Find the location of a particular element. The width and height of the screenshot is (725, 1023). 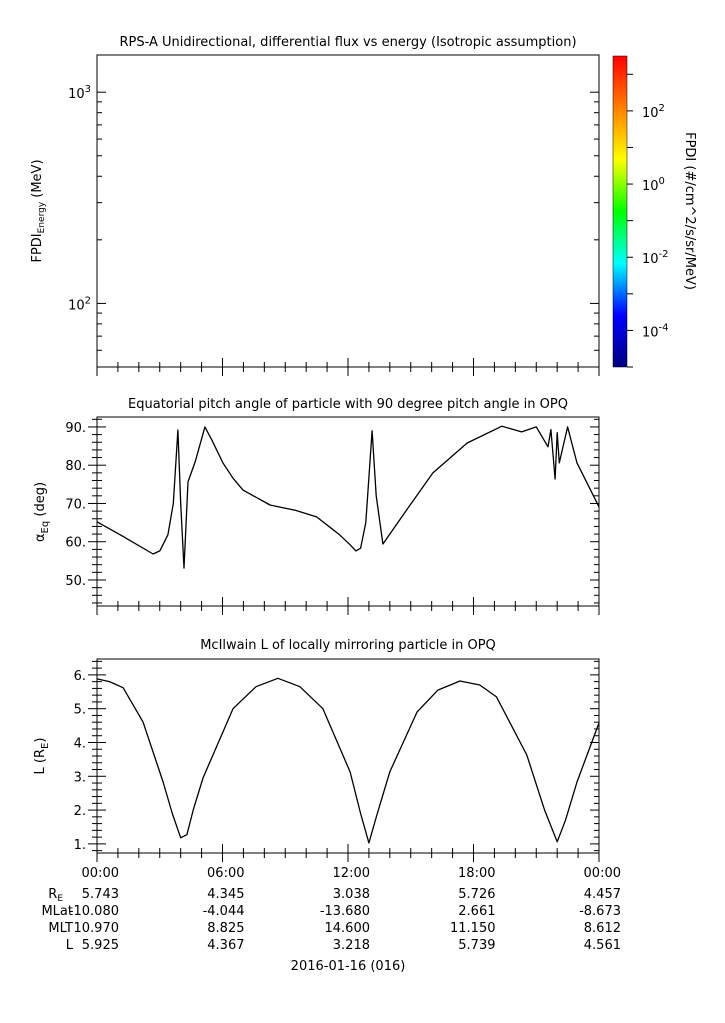

y-tick-label: 5. is located at coordinates (80, 710).